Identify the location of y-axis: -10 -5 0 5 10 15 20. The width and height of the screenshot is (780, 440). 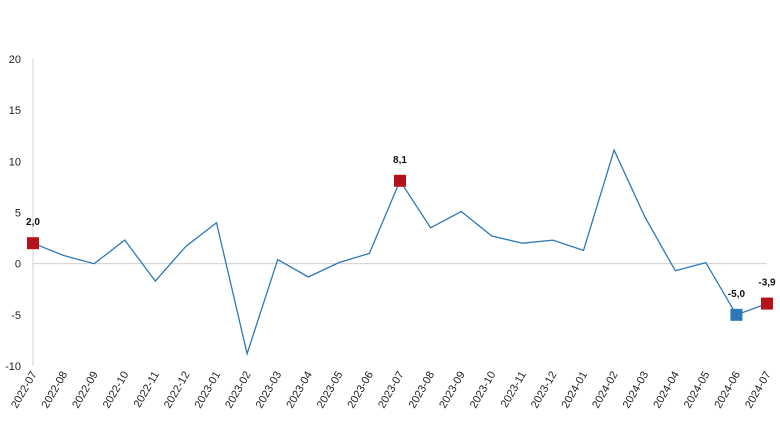
(19, 213).